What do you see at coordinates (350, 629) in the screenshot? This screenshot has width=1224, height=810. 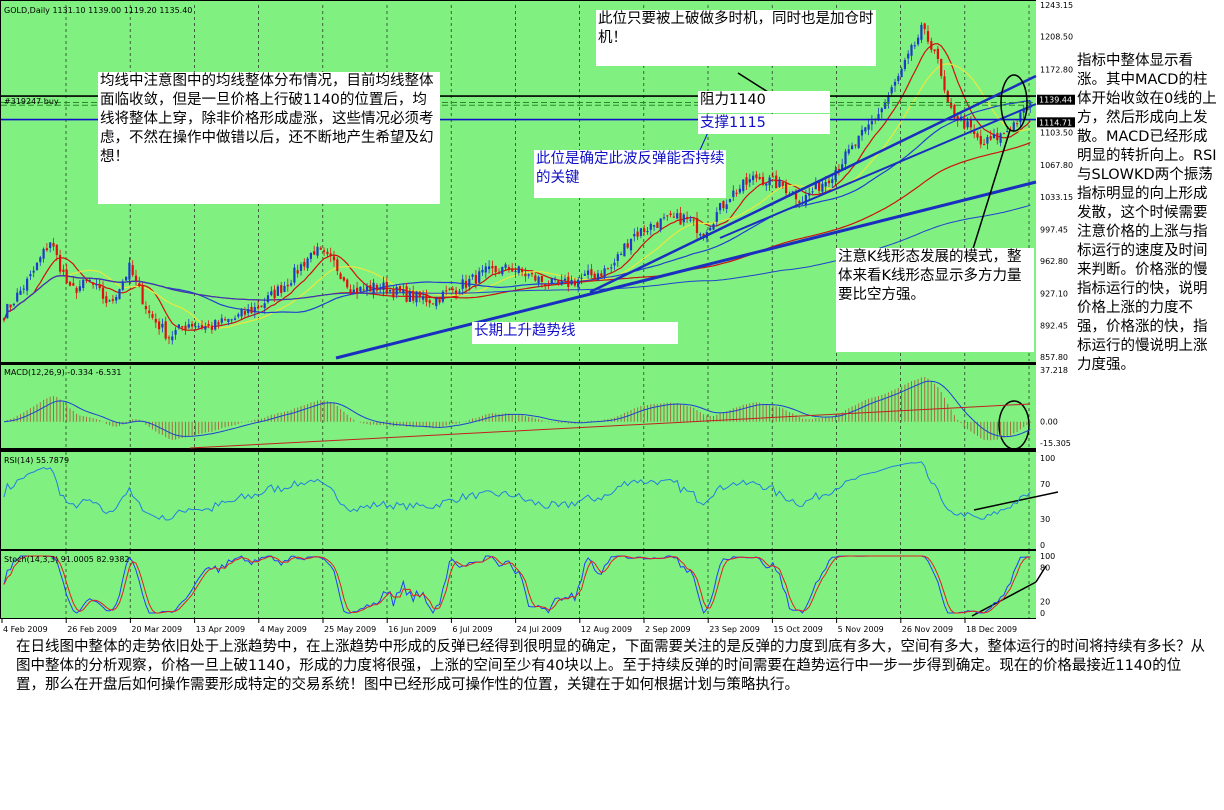 I see `date-tick-label: 25 May 2009` at bounding box center [350, 629].